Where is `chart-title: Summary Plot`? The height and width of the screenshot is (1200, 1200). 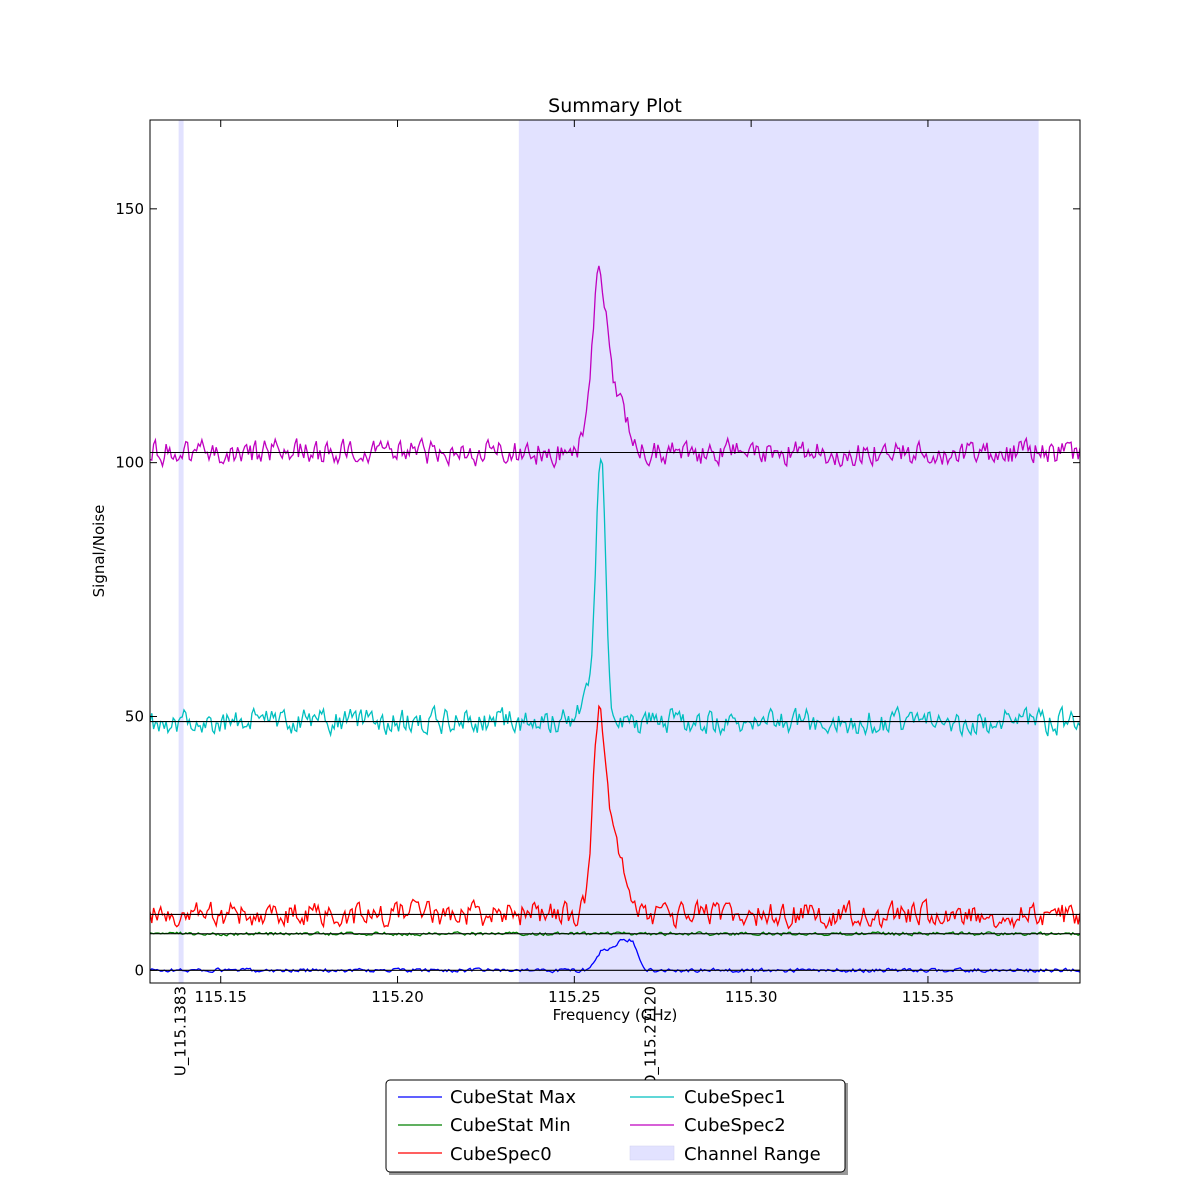 chart-title: Summary Plot is located at coordinates (615, 106).